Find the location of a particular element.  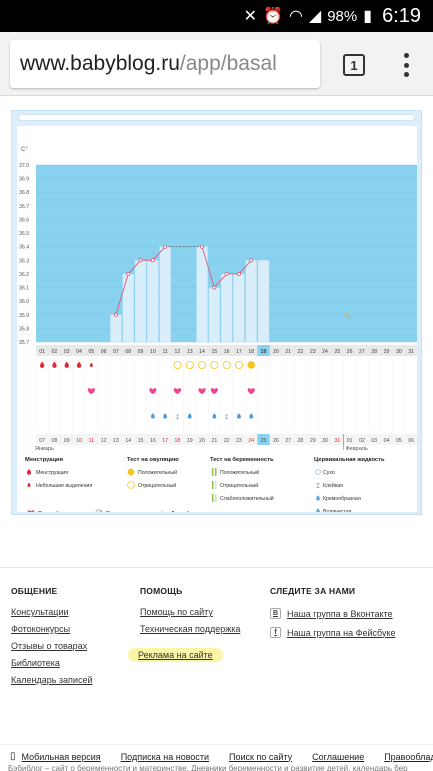

mute-icon: ✕ is located at coordinates (250, 16).